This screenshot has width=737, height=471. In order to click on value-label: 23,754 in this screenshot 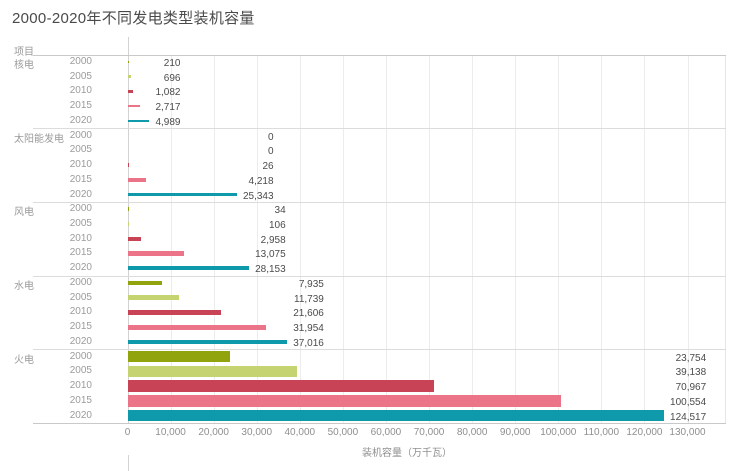, I will do `click(691, 358)`.